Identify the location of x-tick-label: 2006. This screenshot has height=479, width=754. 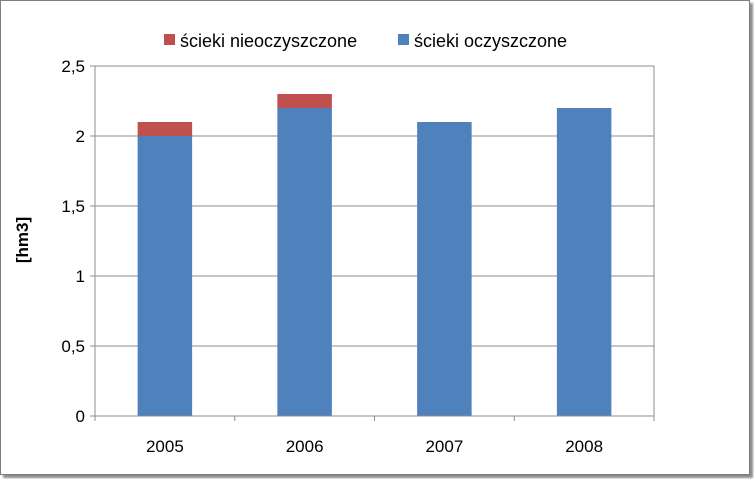
(305, 446).